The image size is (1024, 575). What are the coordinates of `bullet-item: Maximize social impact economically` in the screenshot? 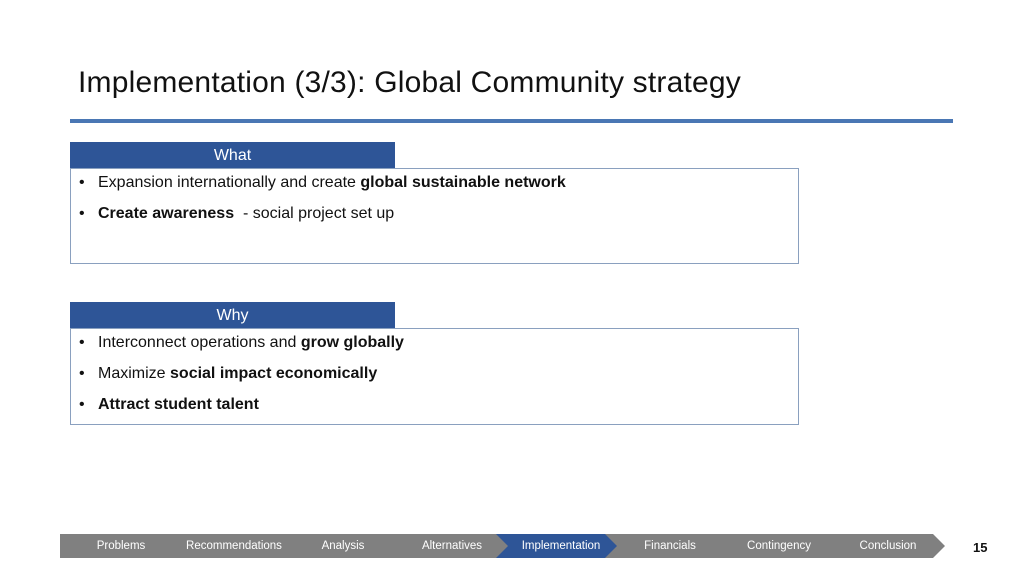 It's located at (437, 374).